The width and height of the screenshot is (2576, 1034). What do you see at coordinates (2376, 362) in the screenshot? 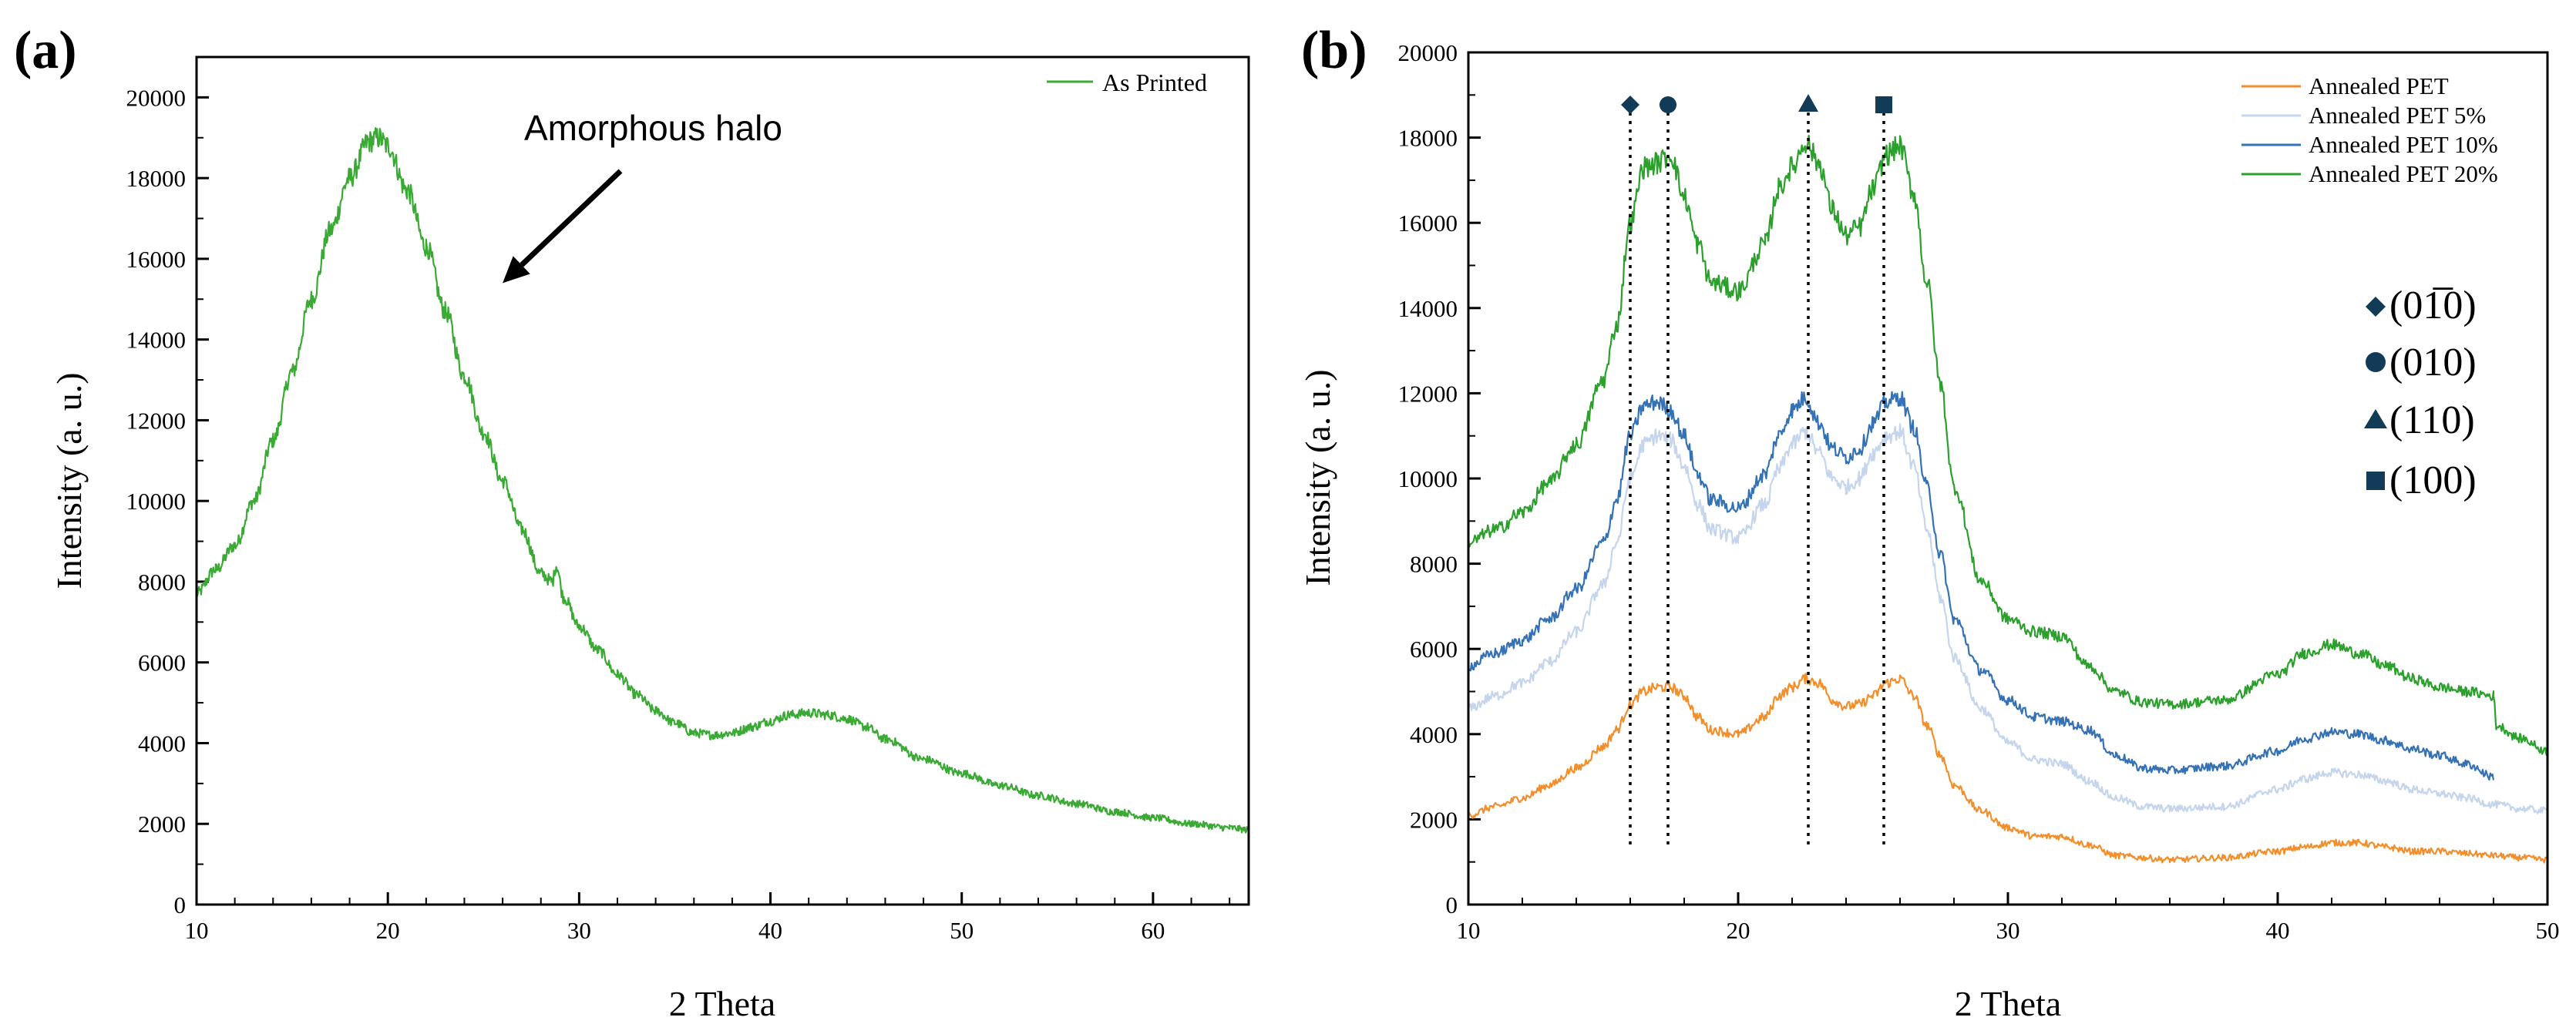
I see `circle-marker-icon` at bounding box center [2376, 362].